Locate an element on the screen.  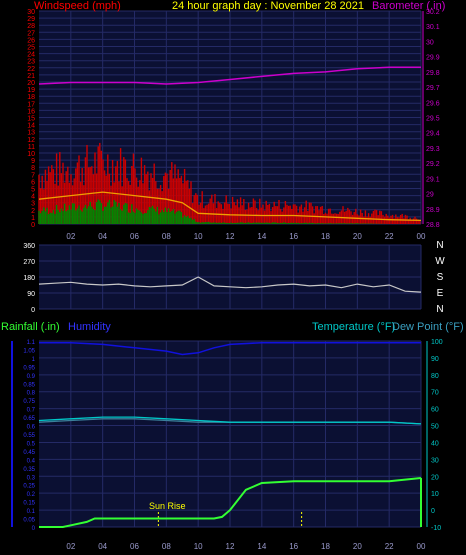
rain-tick-label: 0.8 is located at coordinates (31, 394).